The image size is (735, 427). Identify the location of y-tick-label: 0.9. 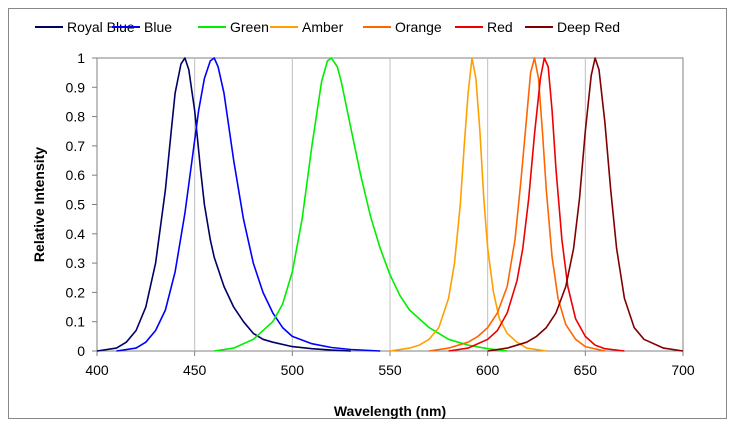
(76, 87).